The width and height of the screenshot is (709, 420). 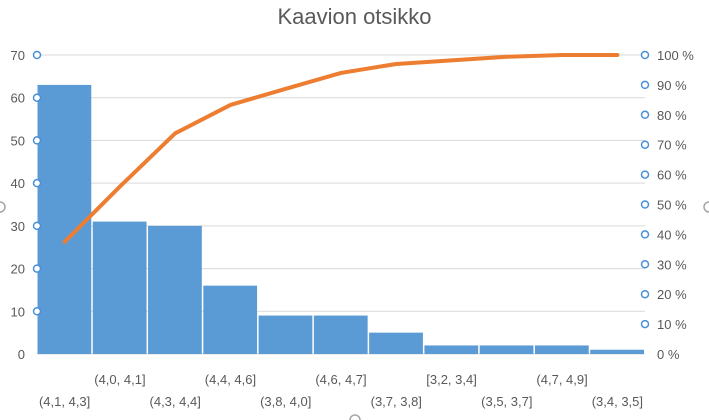 I want to click on x-axis-tick-label: [3,2, 3,4], so click(x=451, y=379).